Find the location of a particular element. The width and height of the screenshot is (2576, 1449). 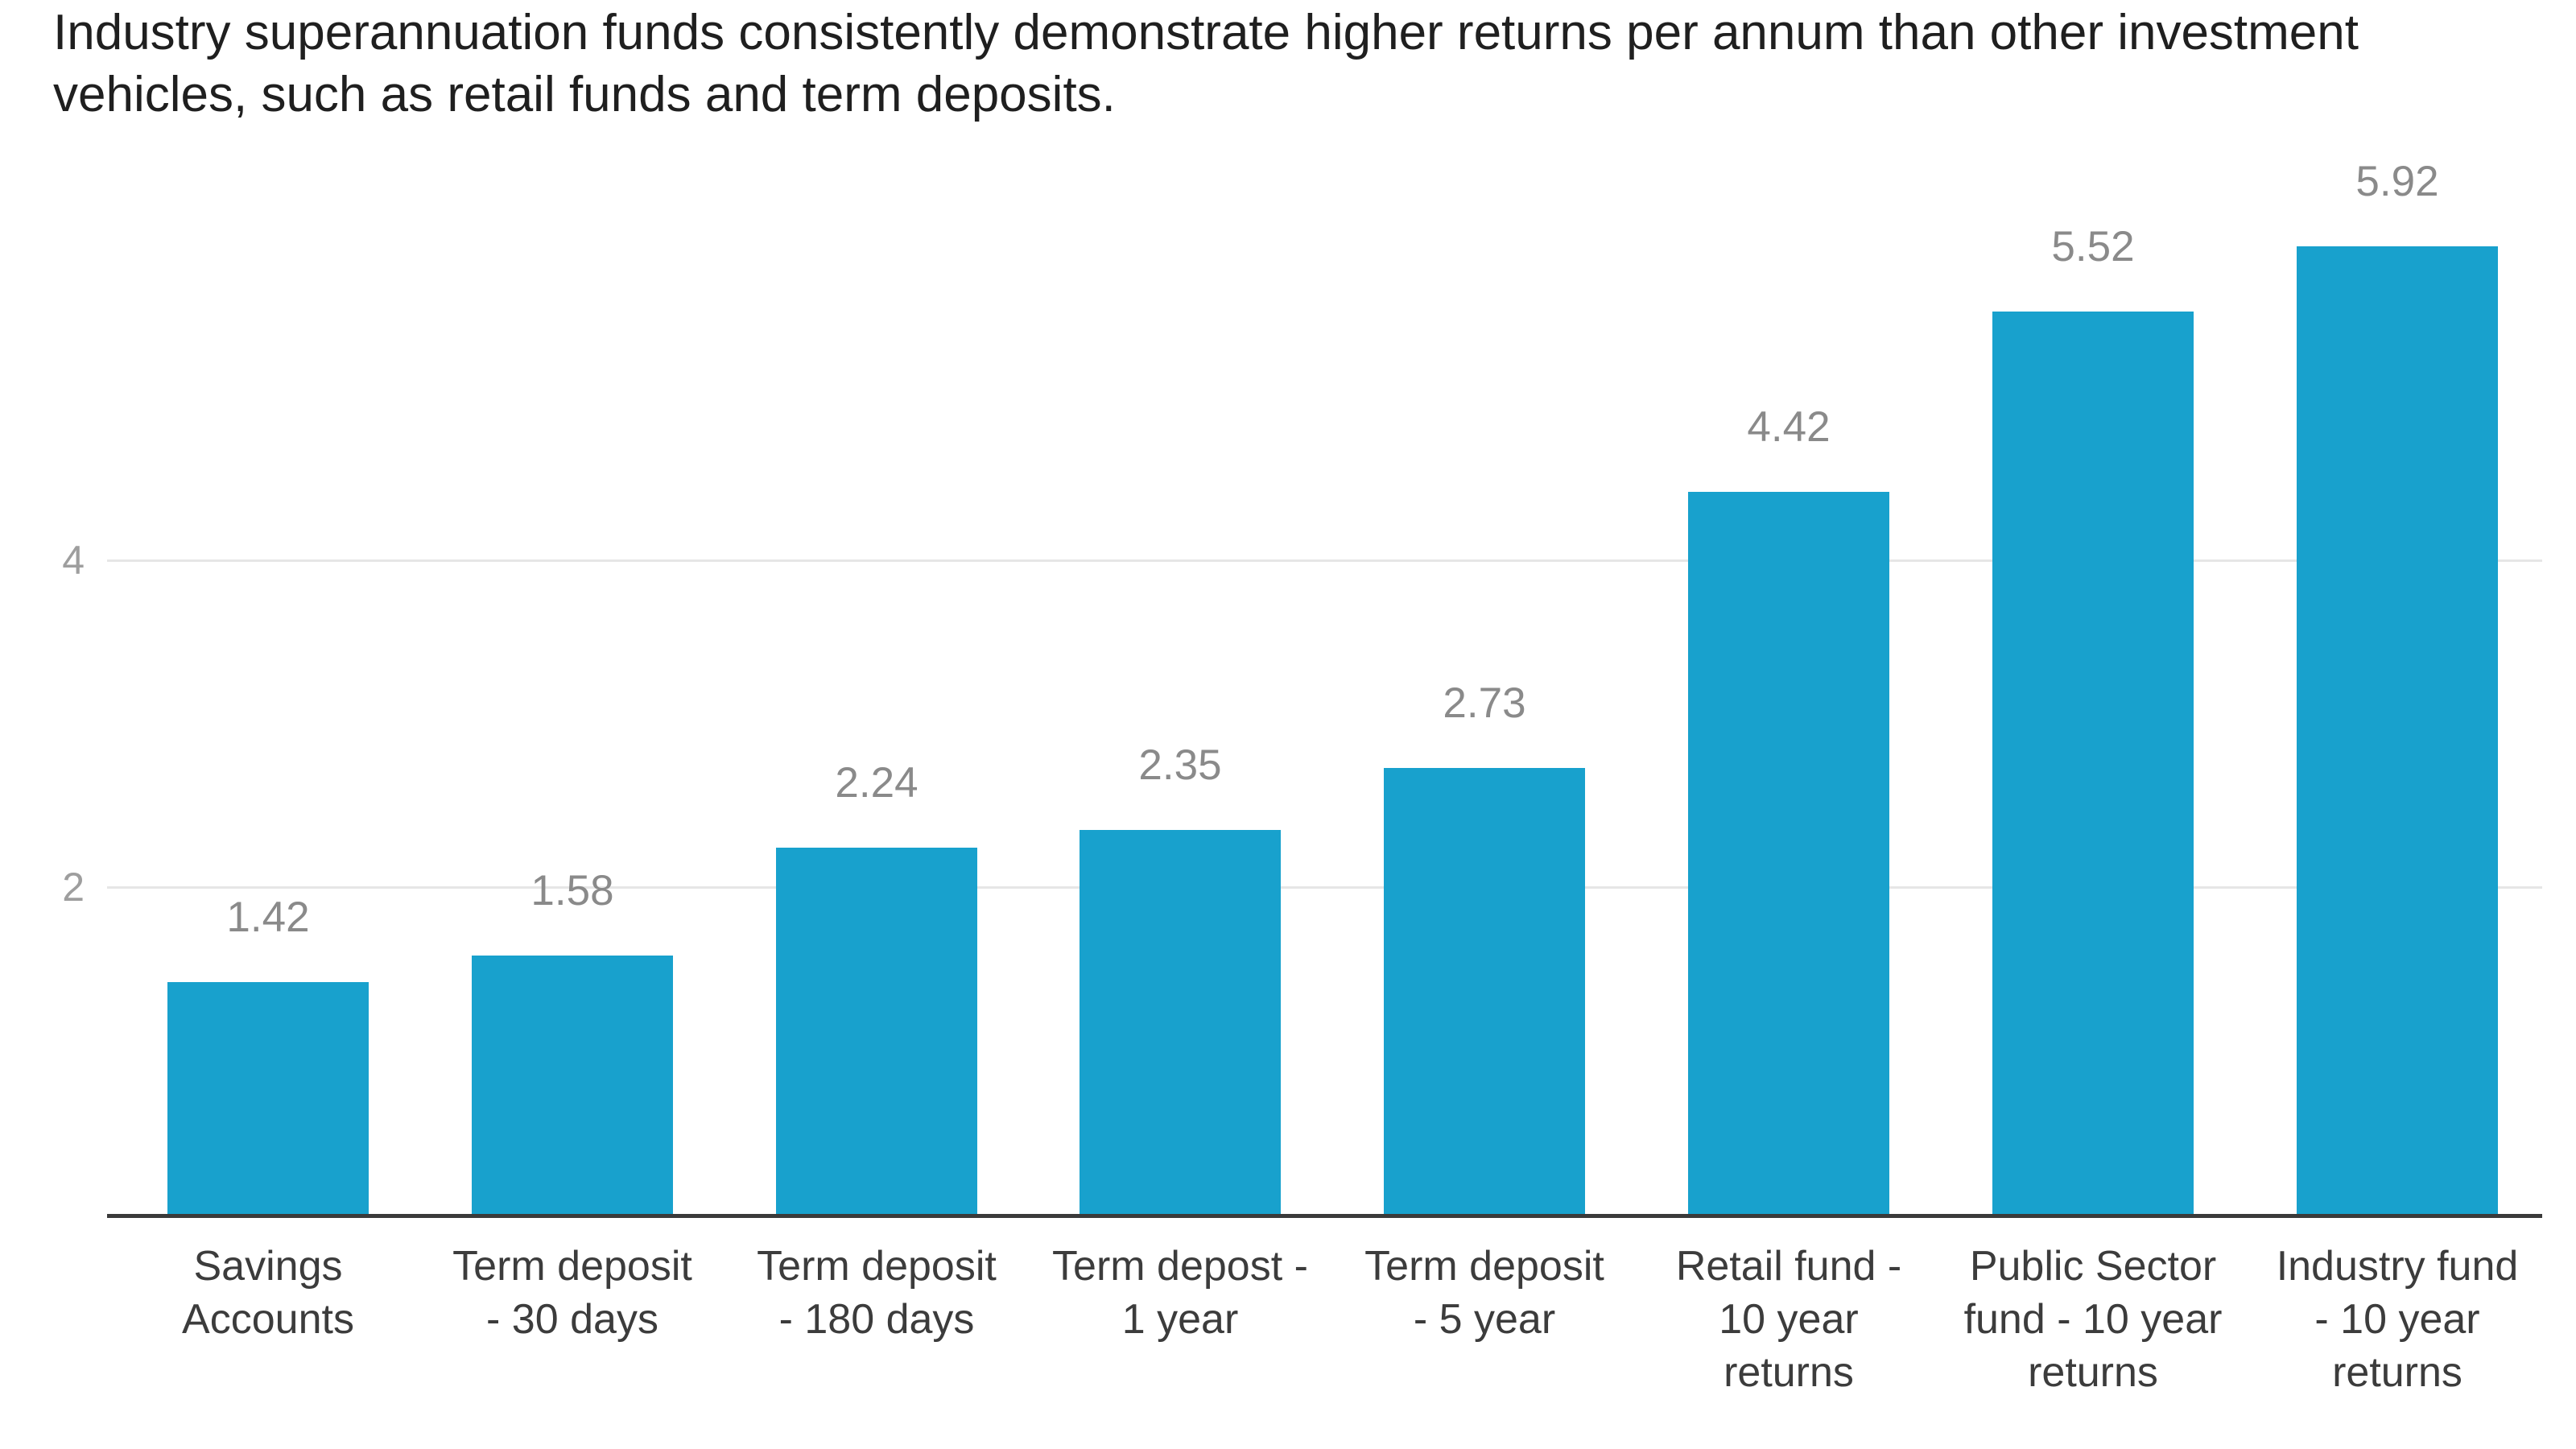

category-label: Term depost - 1 year is located at coordinates (1180, 1293).